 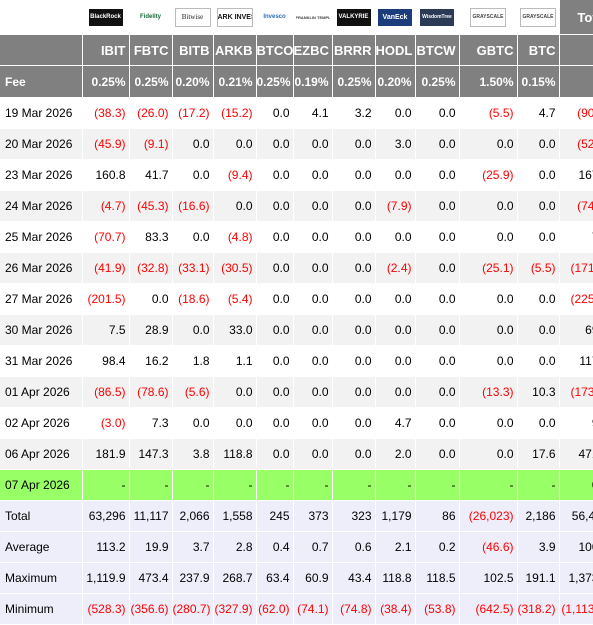 What do you see at coordinates (235, 237) in the screenshot?
I see `flow-cell: (4.8)` at bounding box center [235, 237].